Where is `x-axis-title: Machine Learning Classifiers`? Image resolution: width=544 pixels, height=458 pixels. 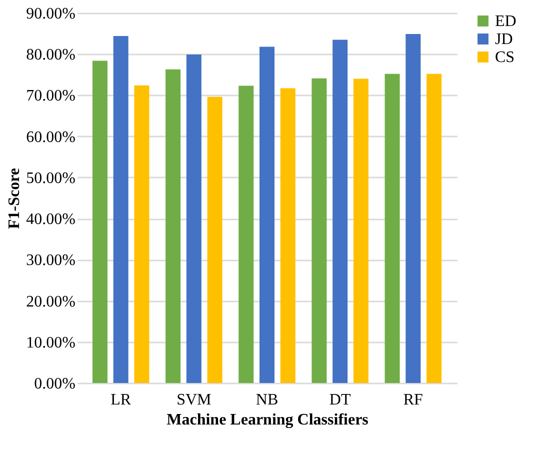 x-axis-title: Machine Learning Classifiers is located at coordinates (267, 420).